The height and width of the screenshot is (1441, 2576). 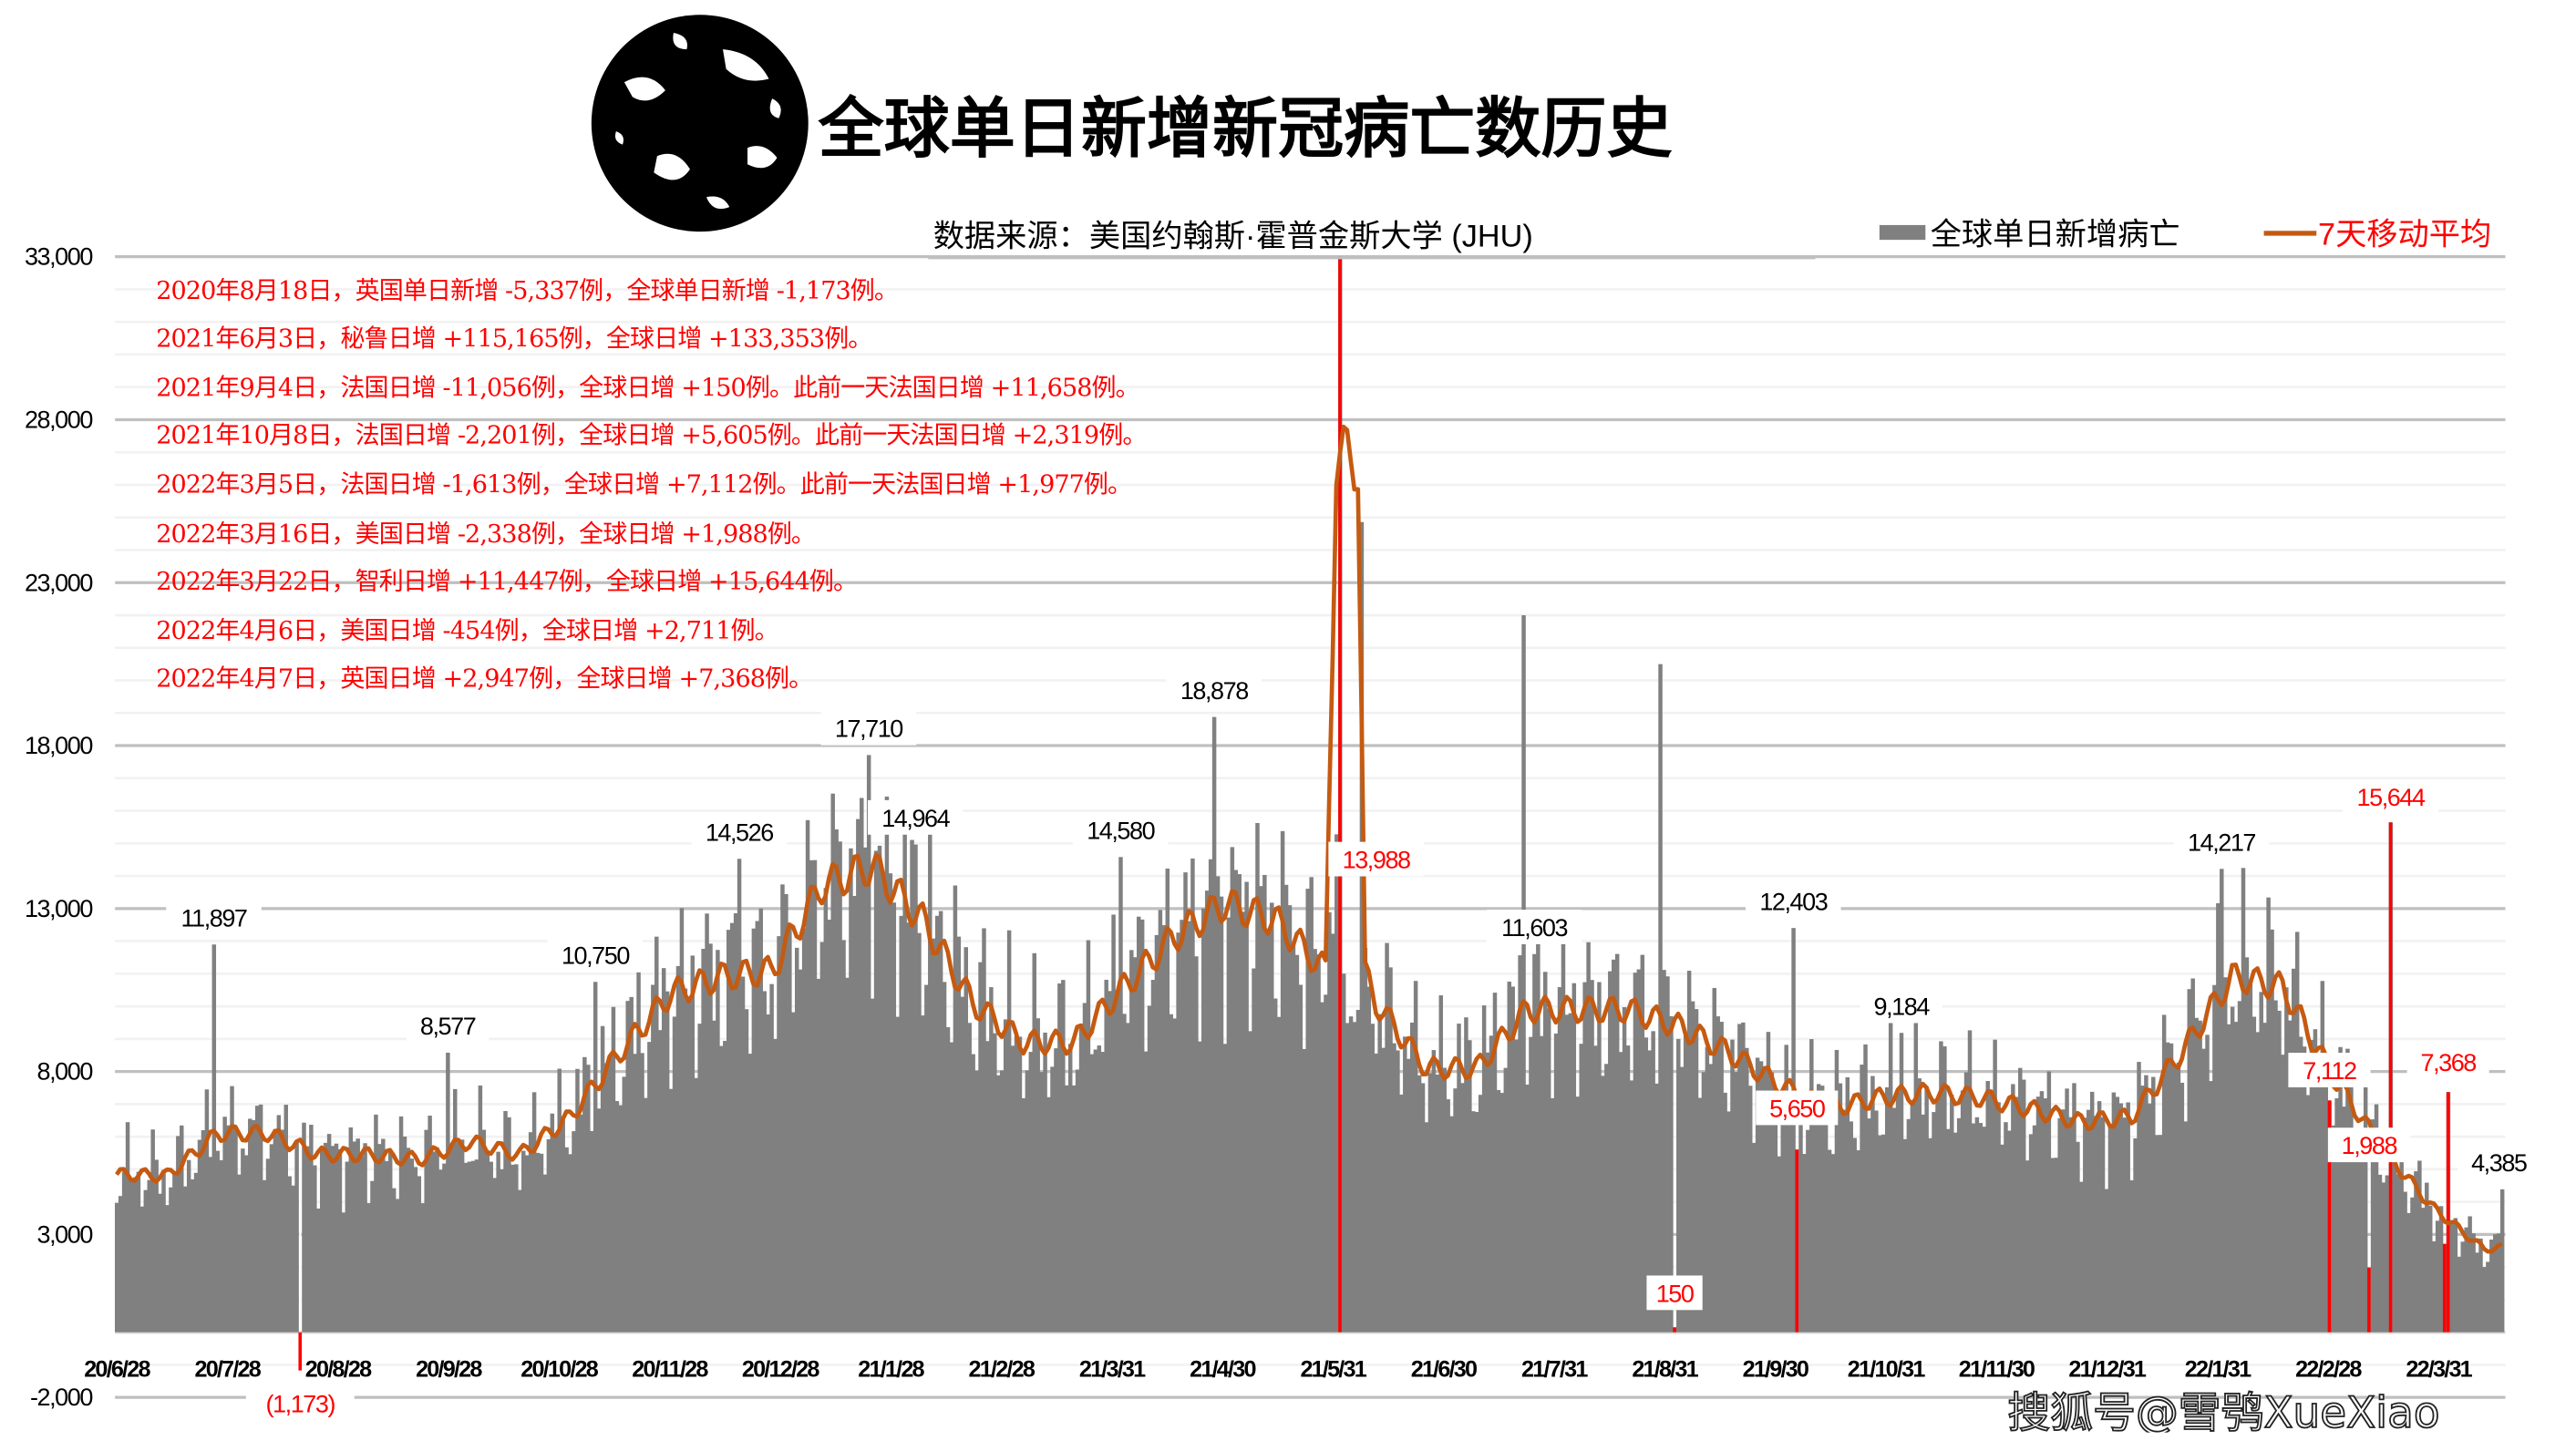 I want to click on x-tick-label: 21/8/31, so click(x=1665, y=1369).